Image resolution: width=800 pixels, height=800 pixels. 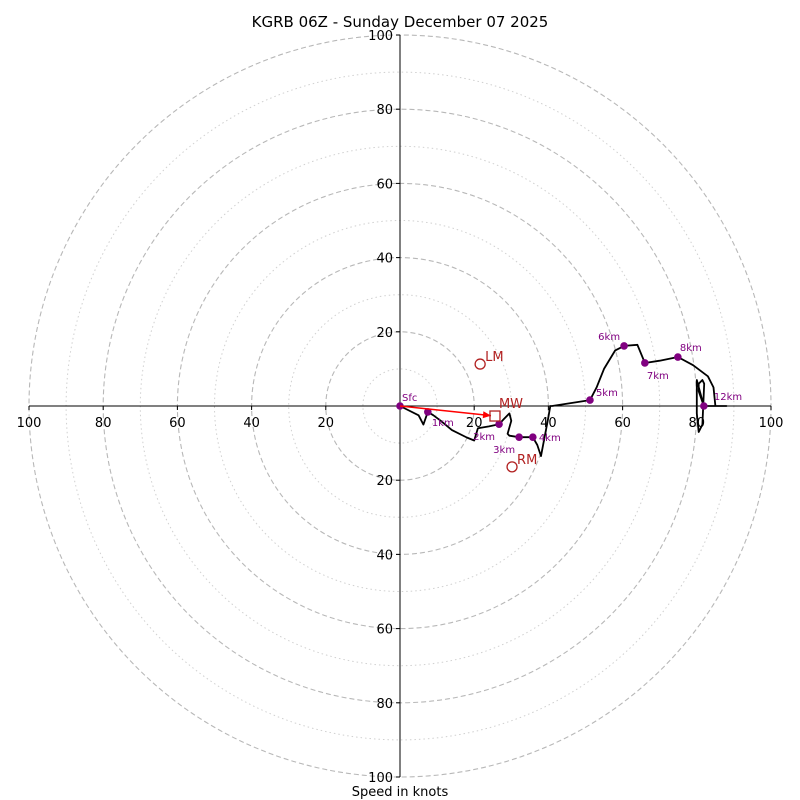 What do you see at coordinates (607, 393) in the screenshot?
I see `height-label-5km: 5km` at bounding box center [607, 393].